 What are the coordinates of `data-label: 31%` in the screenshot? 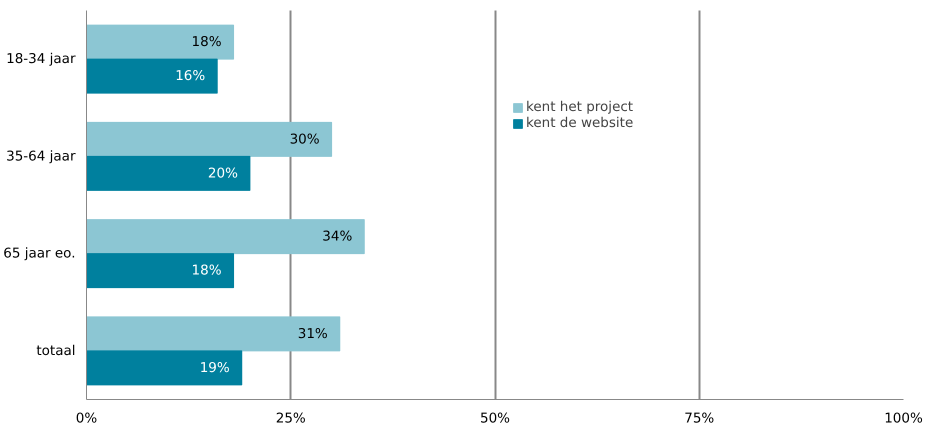 It's located at (313, 334).